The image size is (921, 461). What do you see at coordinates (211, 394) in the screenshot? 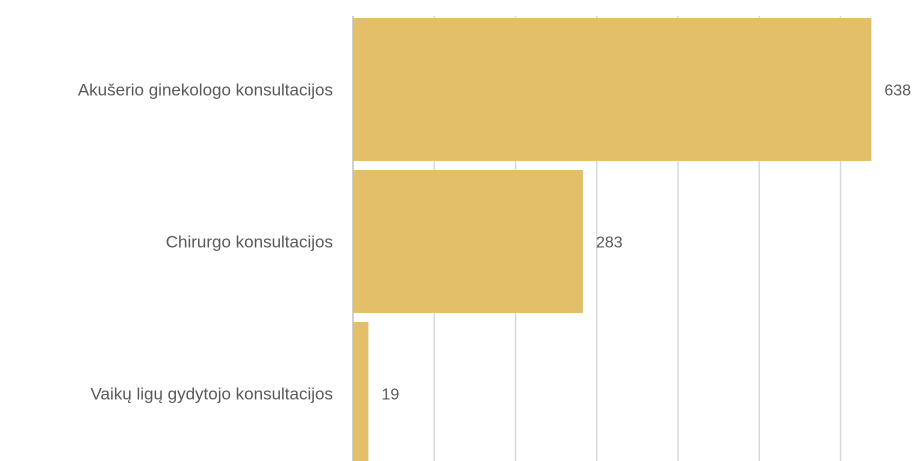
I see `category-label: Vaikų ligų gydytojo konsultacijos` at bounding box center [211, 394].